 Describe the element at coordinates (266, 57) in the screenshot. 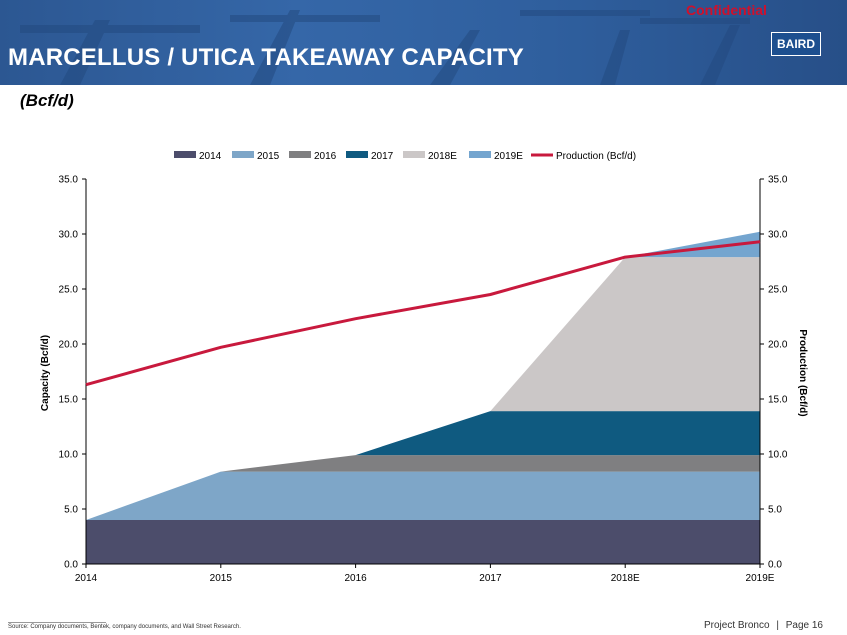

I see `page-title: MARCELLUS / UTICA TAKEAWAY CAPACITY` at that location.